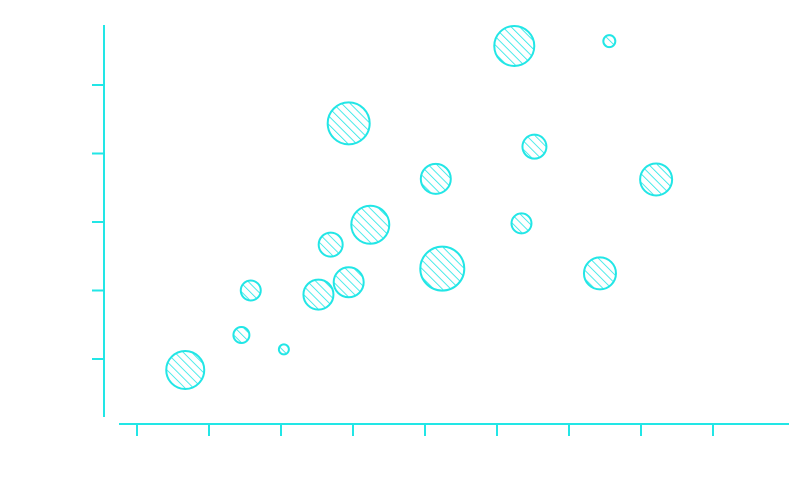  What do you see at coordinates (98, 221) in the screenshot?
I see `y-axis` at bounding box center [98, 221].